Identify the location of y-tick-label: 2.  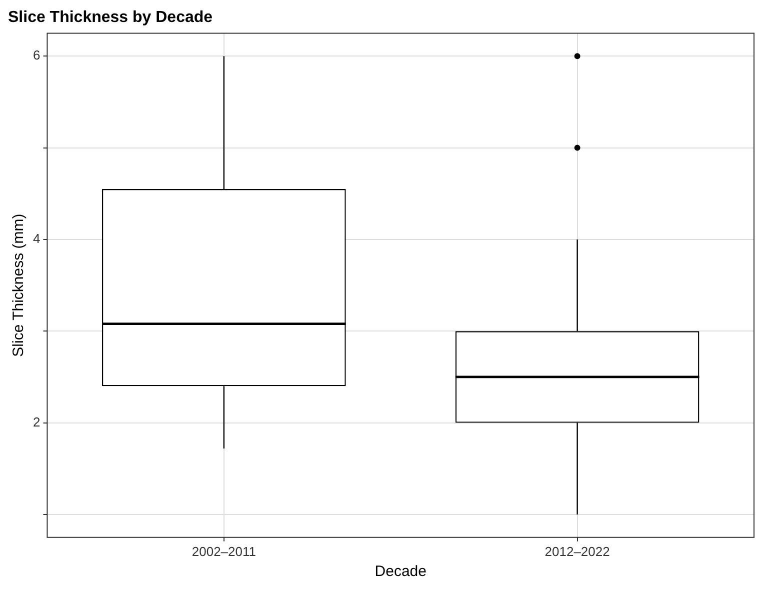
(36, 422).